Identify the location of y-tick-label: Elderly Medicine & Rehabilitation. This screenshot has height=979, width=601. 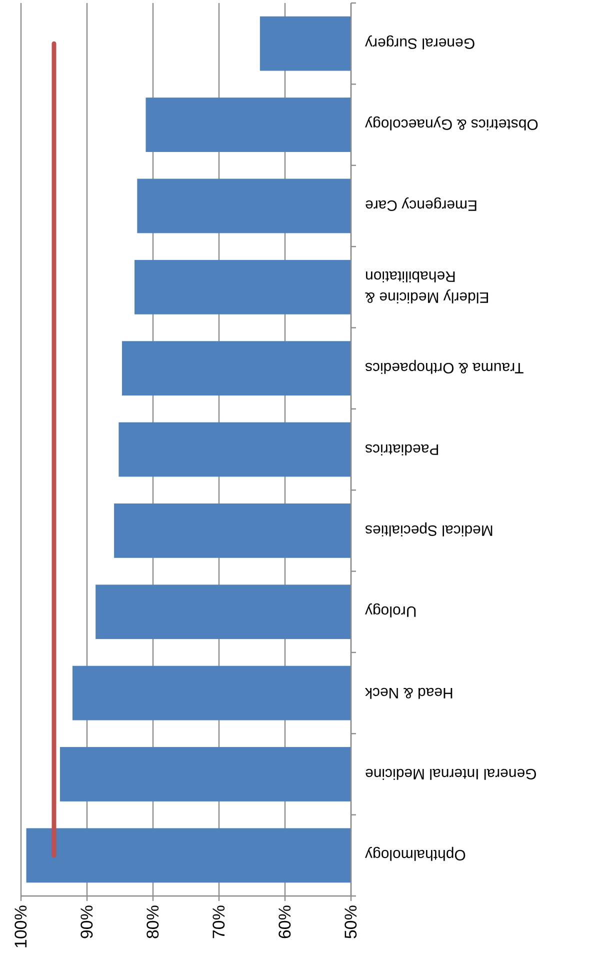
(427, 286).